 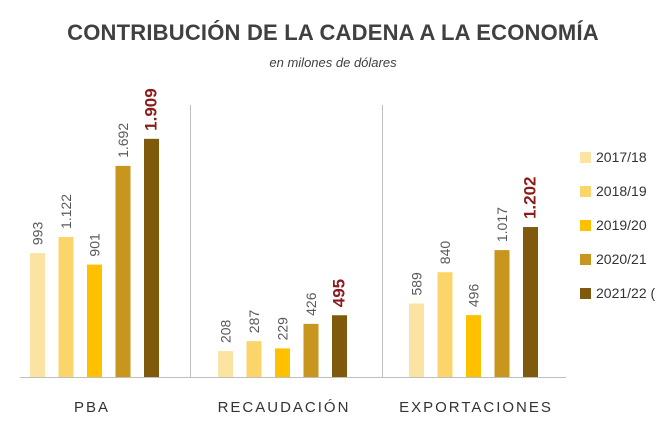 What do you see at coordinates (95, 245) in the screenshot?
I see `data-label: 901` at bounding box center [95, 245].